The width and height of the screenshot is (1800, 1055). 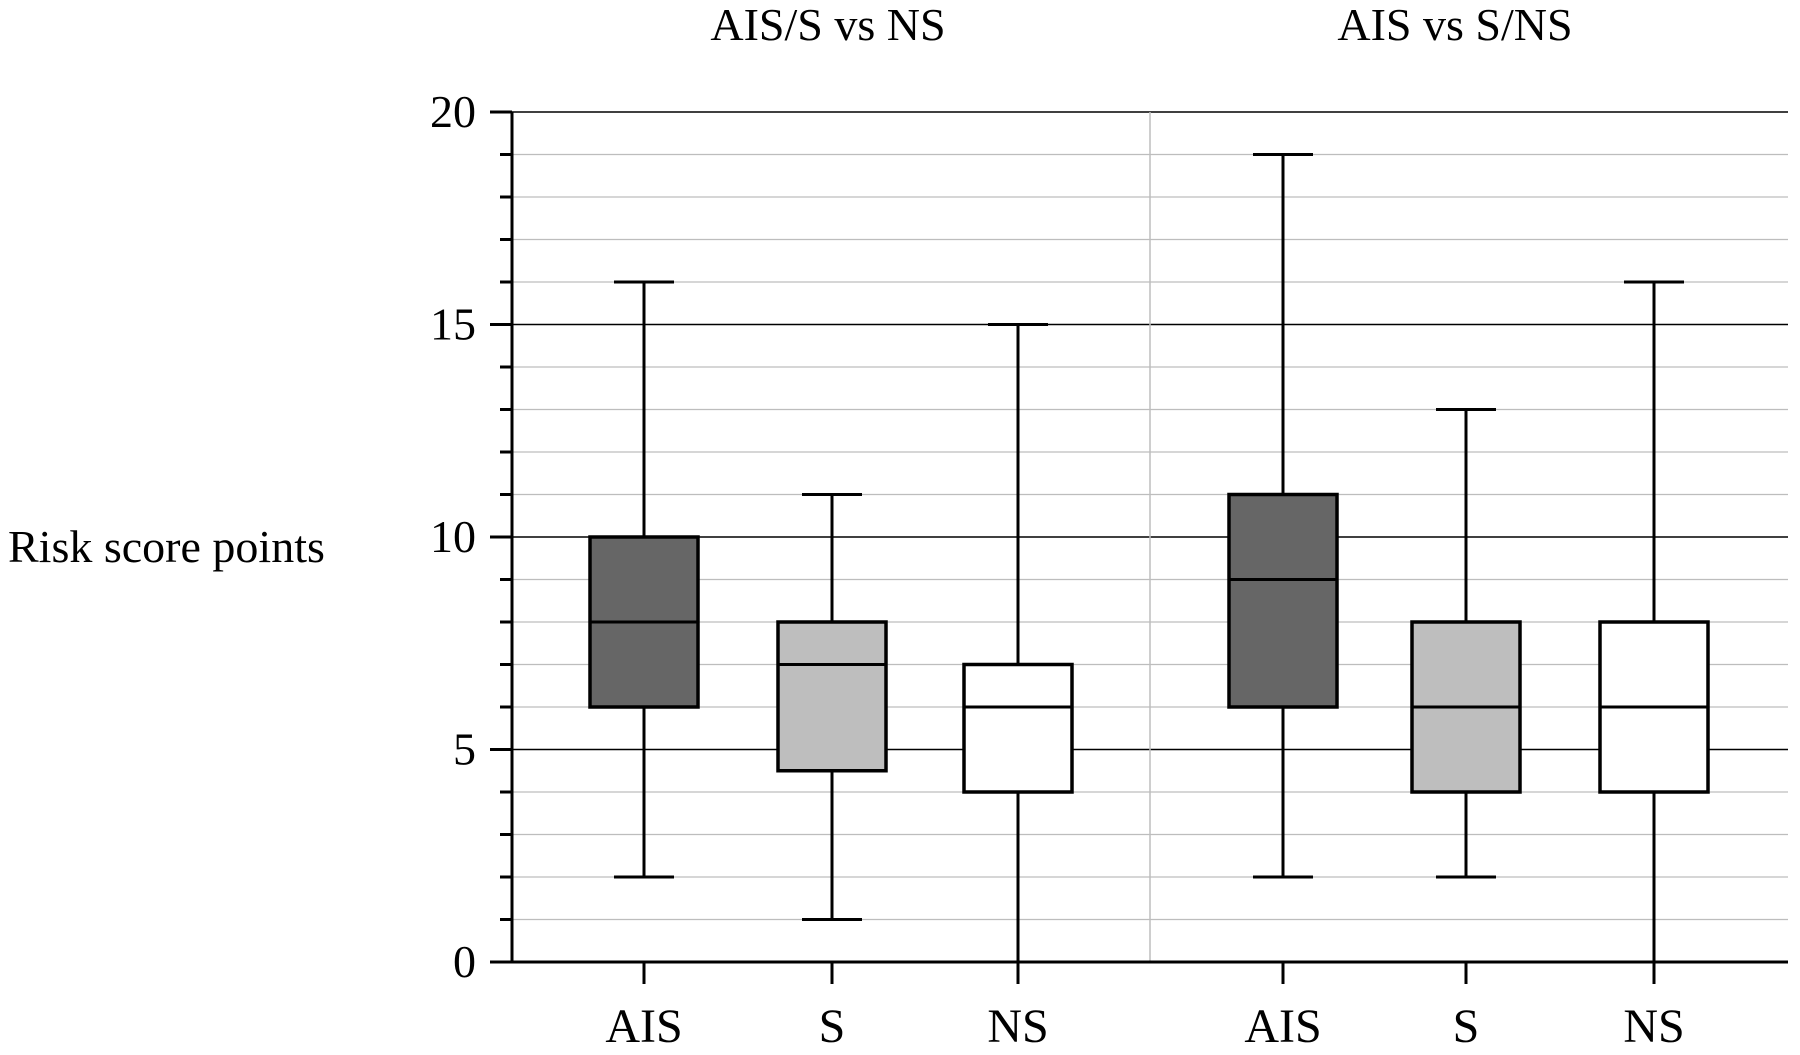 I want to click on y-tick-label: 10, so click(x=453, y=536).